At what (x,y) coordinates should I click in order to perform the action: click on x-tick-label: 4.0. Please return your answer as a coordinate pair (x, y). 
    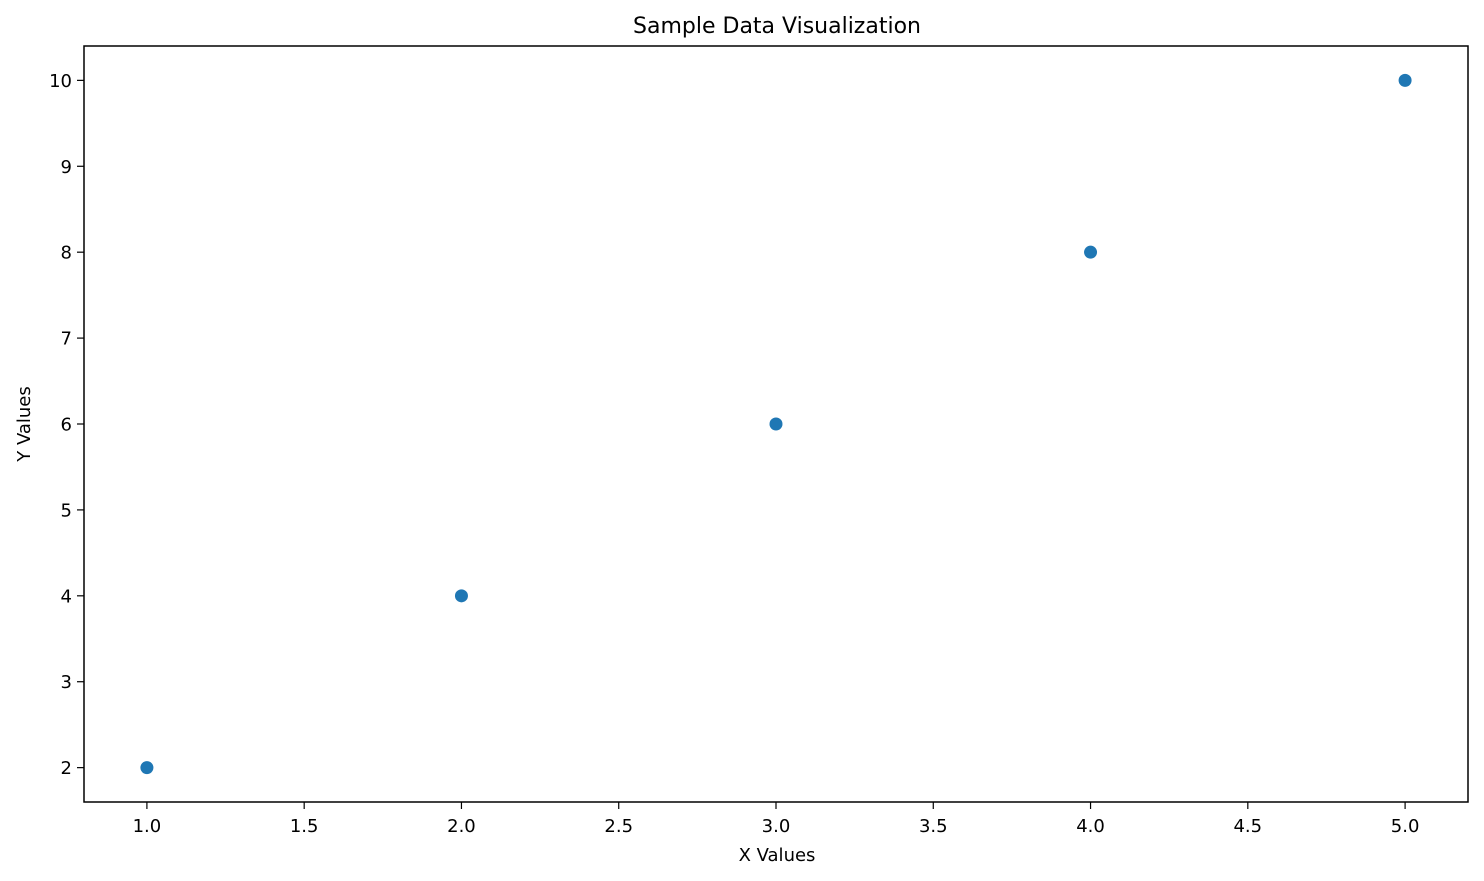
    Looking at the image, I should click on (1090, 826).